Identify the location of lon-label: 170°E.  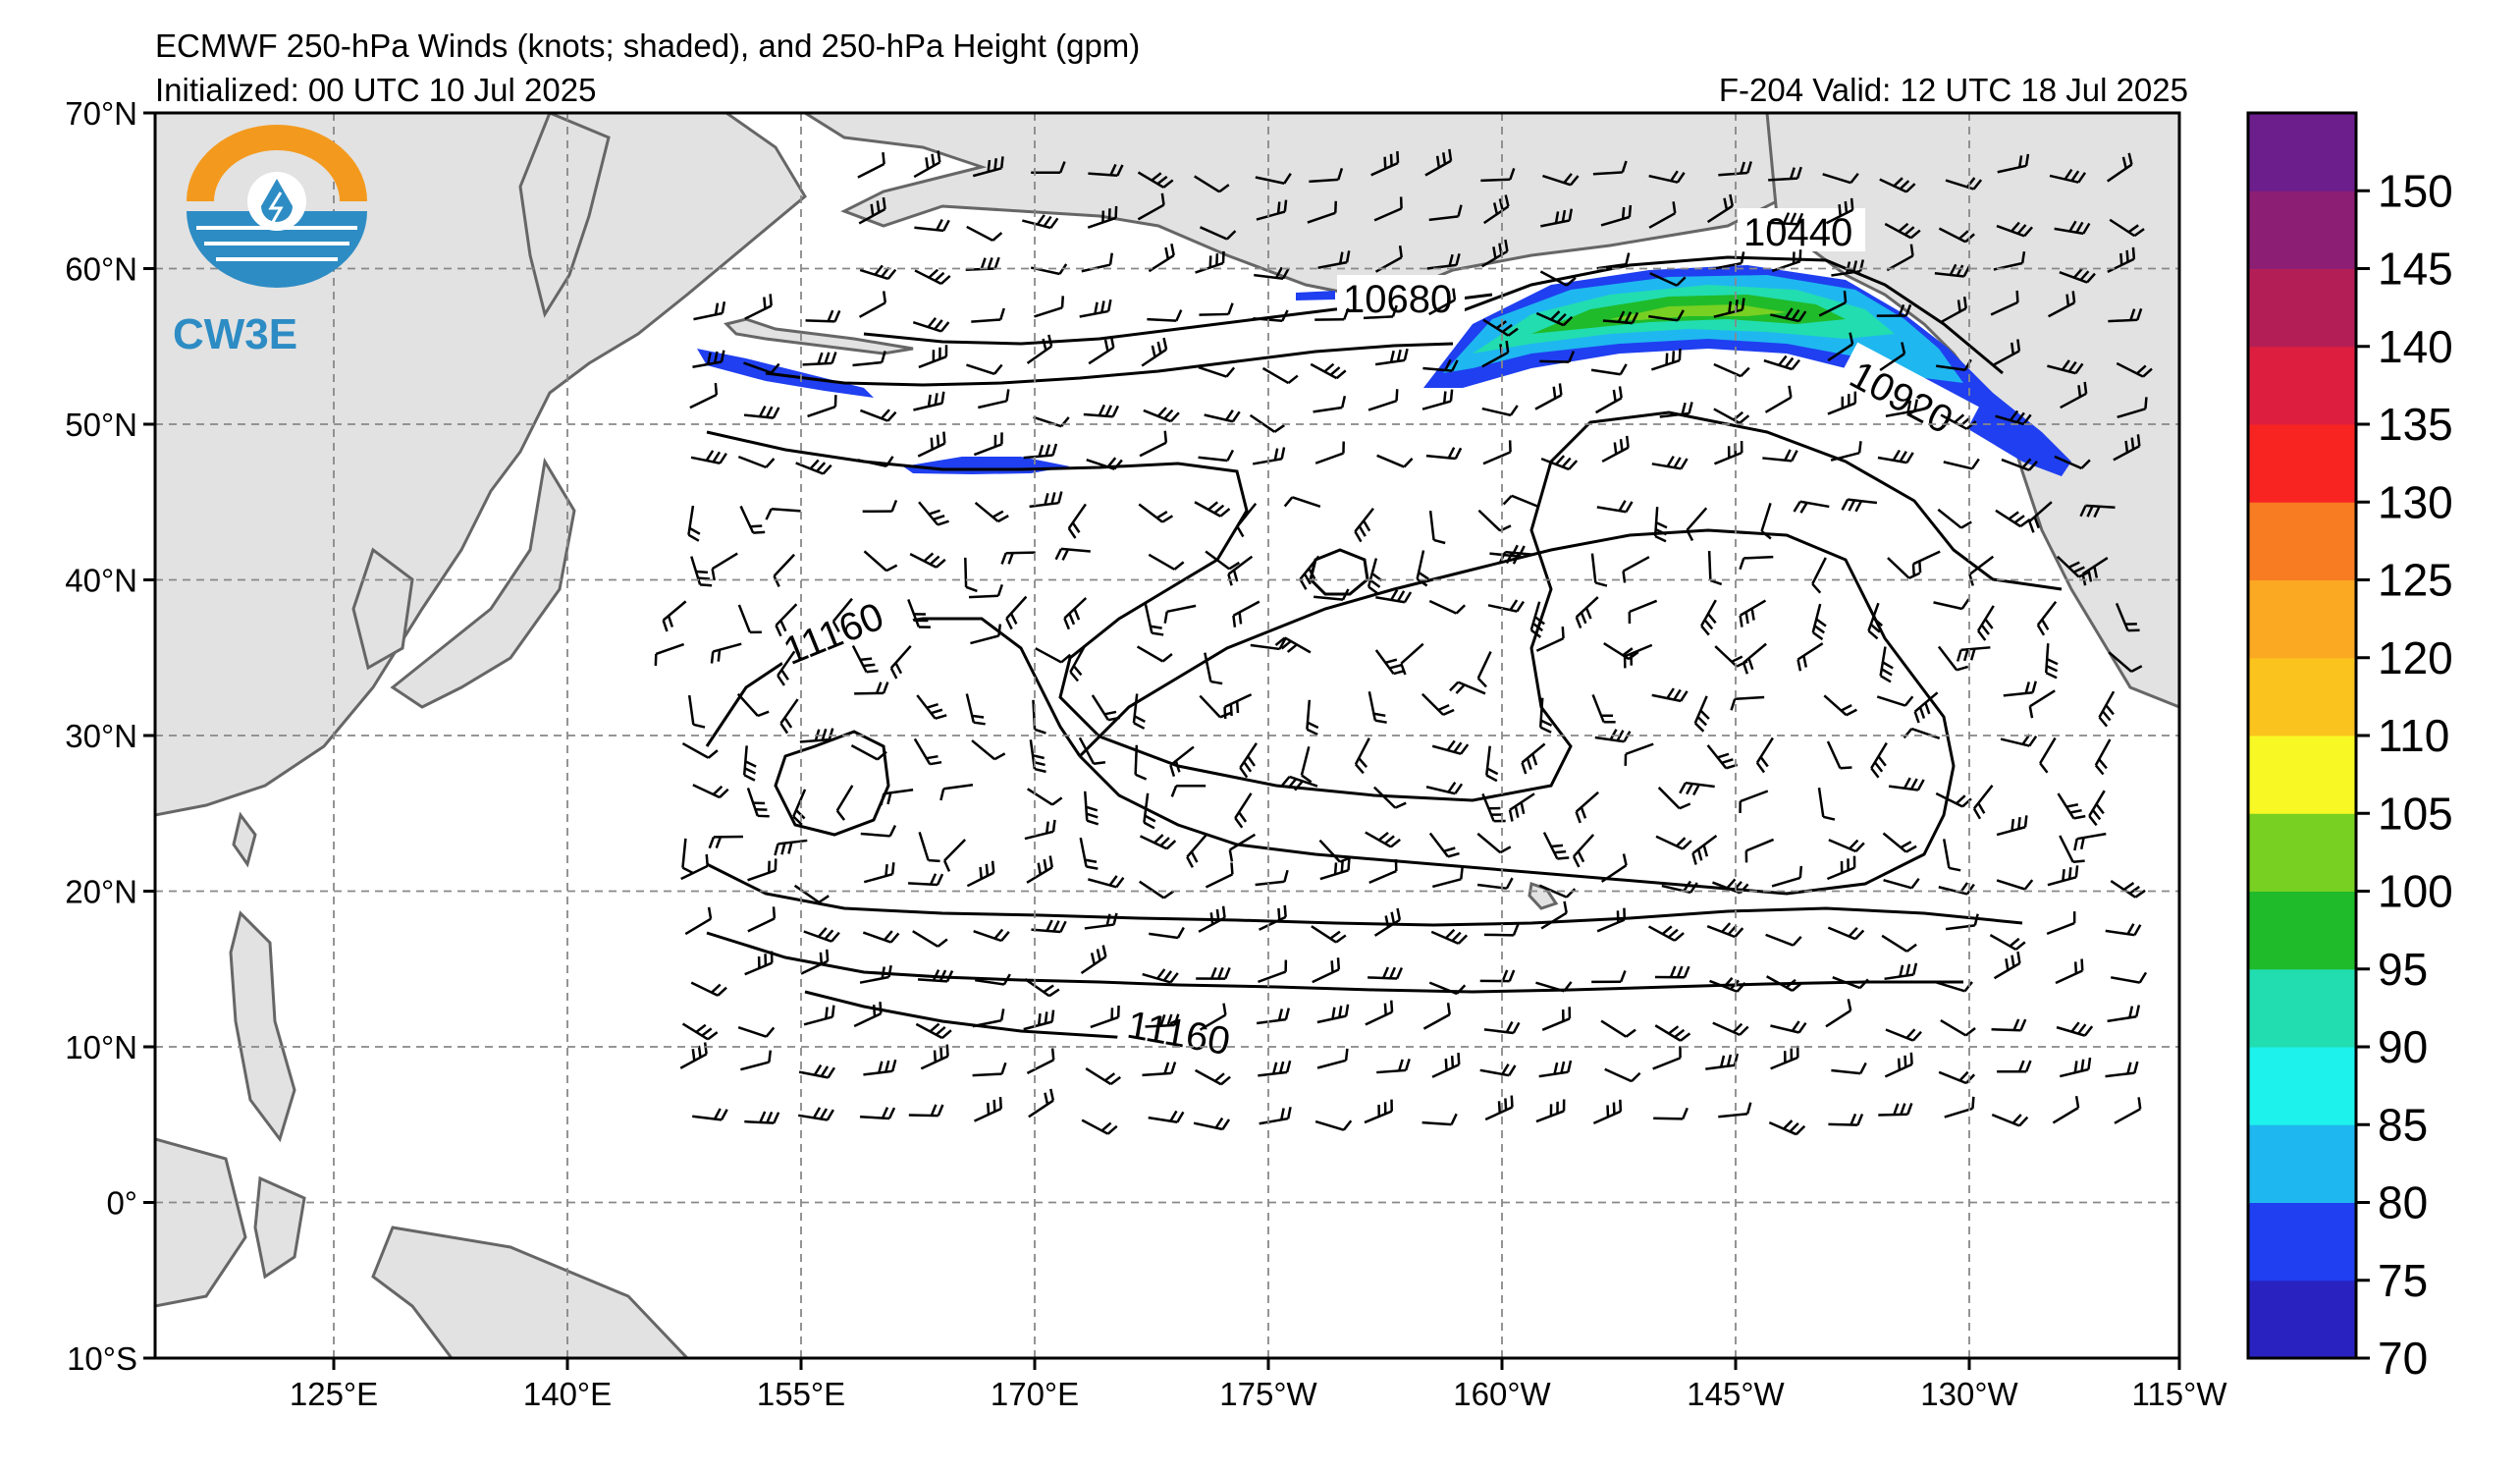
(1035, 1394).